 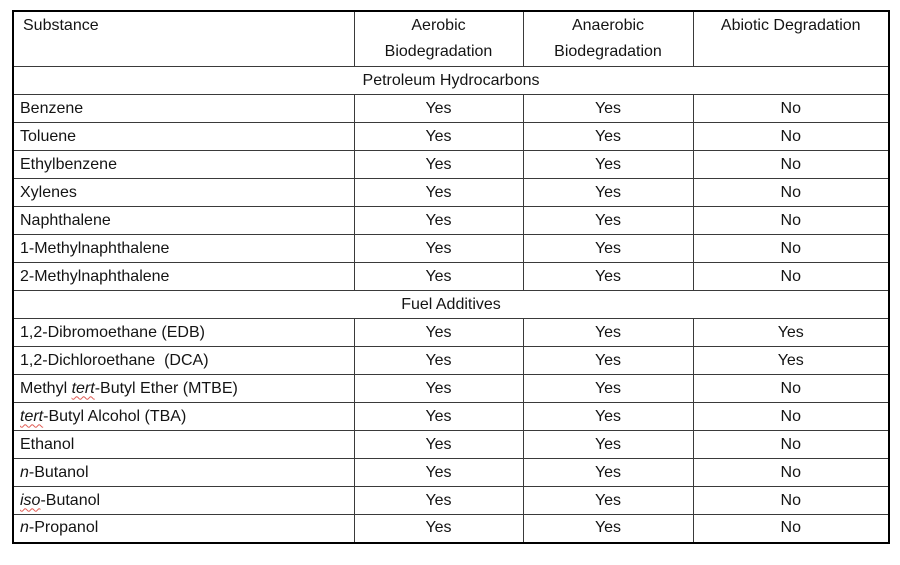 What do you see at coordinates (451, 248) in the screenshot?
I see `table-row: 1-Methylnaphthalene Yes Yes No` at bounding box center [451, 248].